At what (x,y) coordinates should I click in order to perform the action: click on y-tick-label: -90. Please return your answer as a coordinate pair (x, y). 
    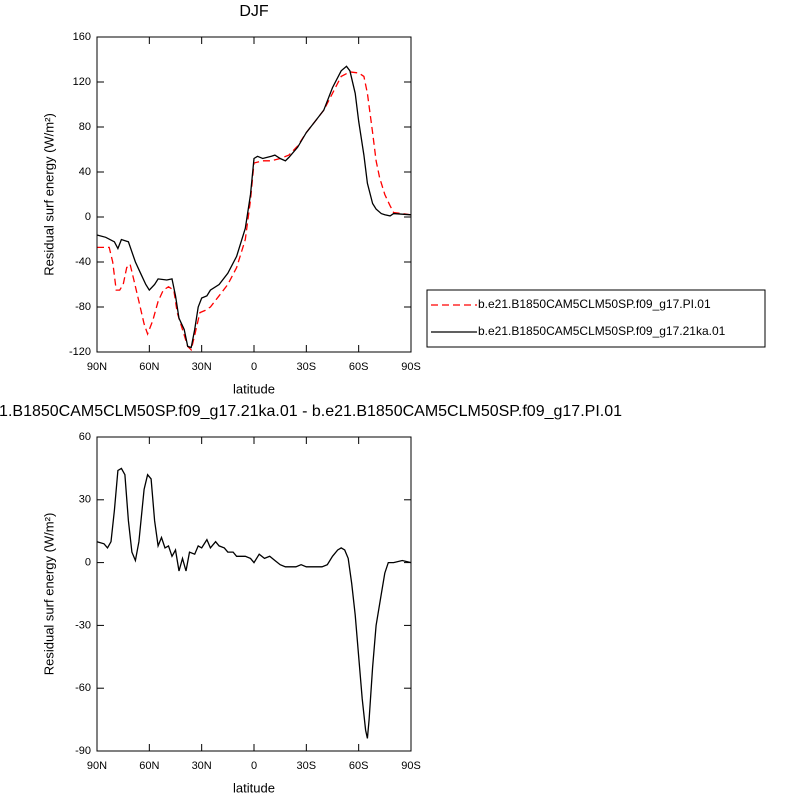
    Looking at the image, I should click on (83, 751).